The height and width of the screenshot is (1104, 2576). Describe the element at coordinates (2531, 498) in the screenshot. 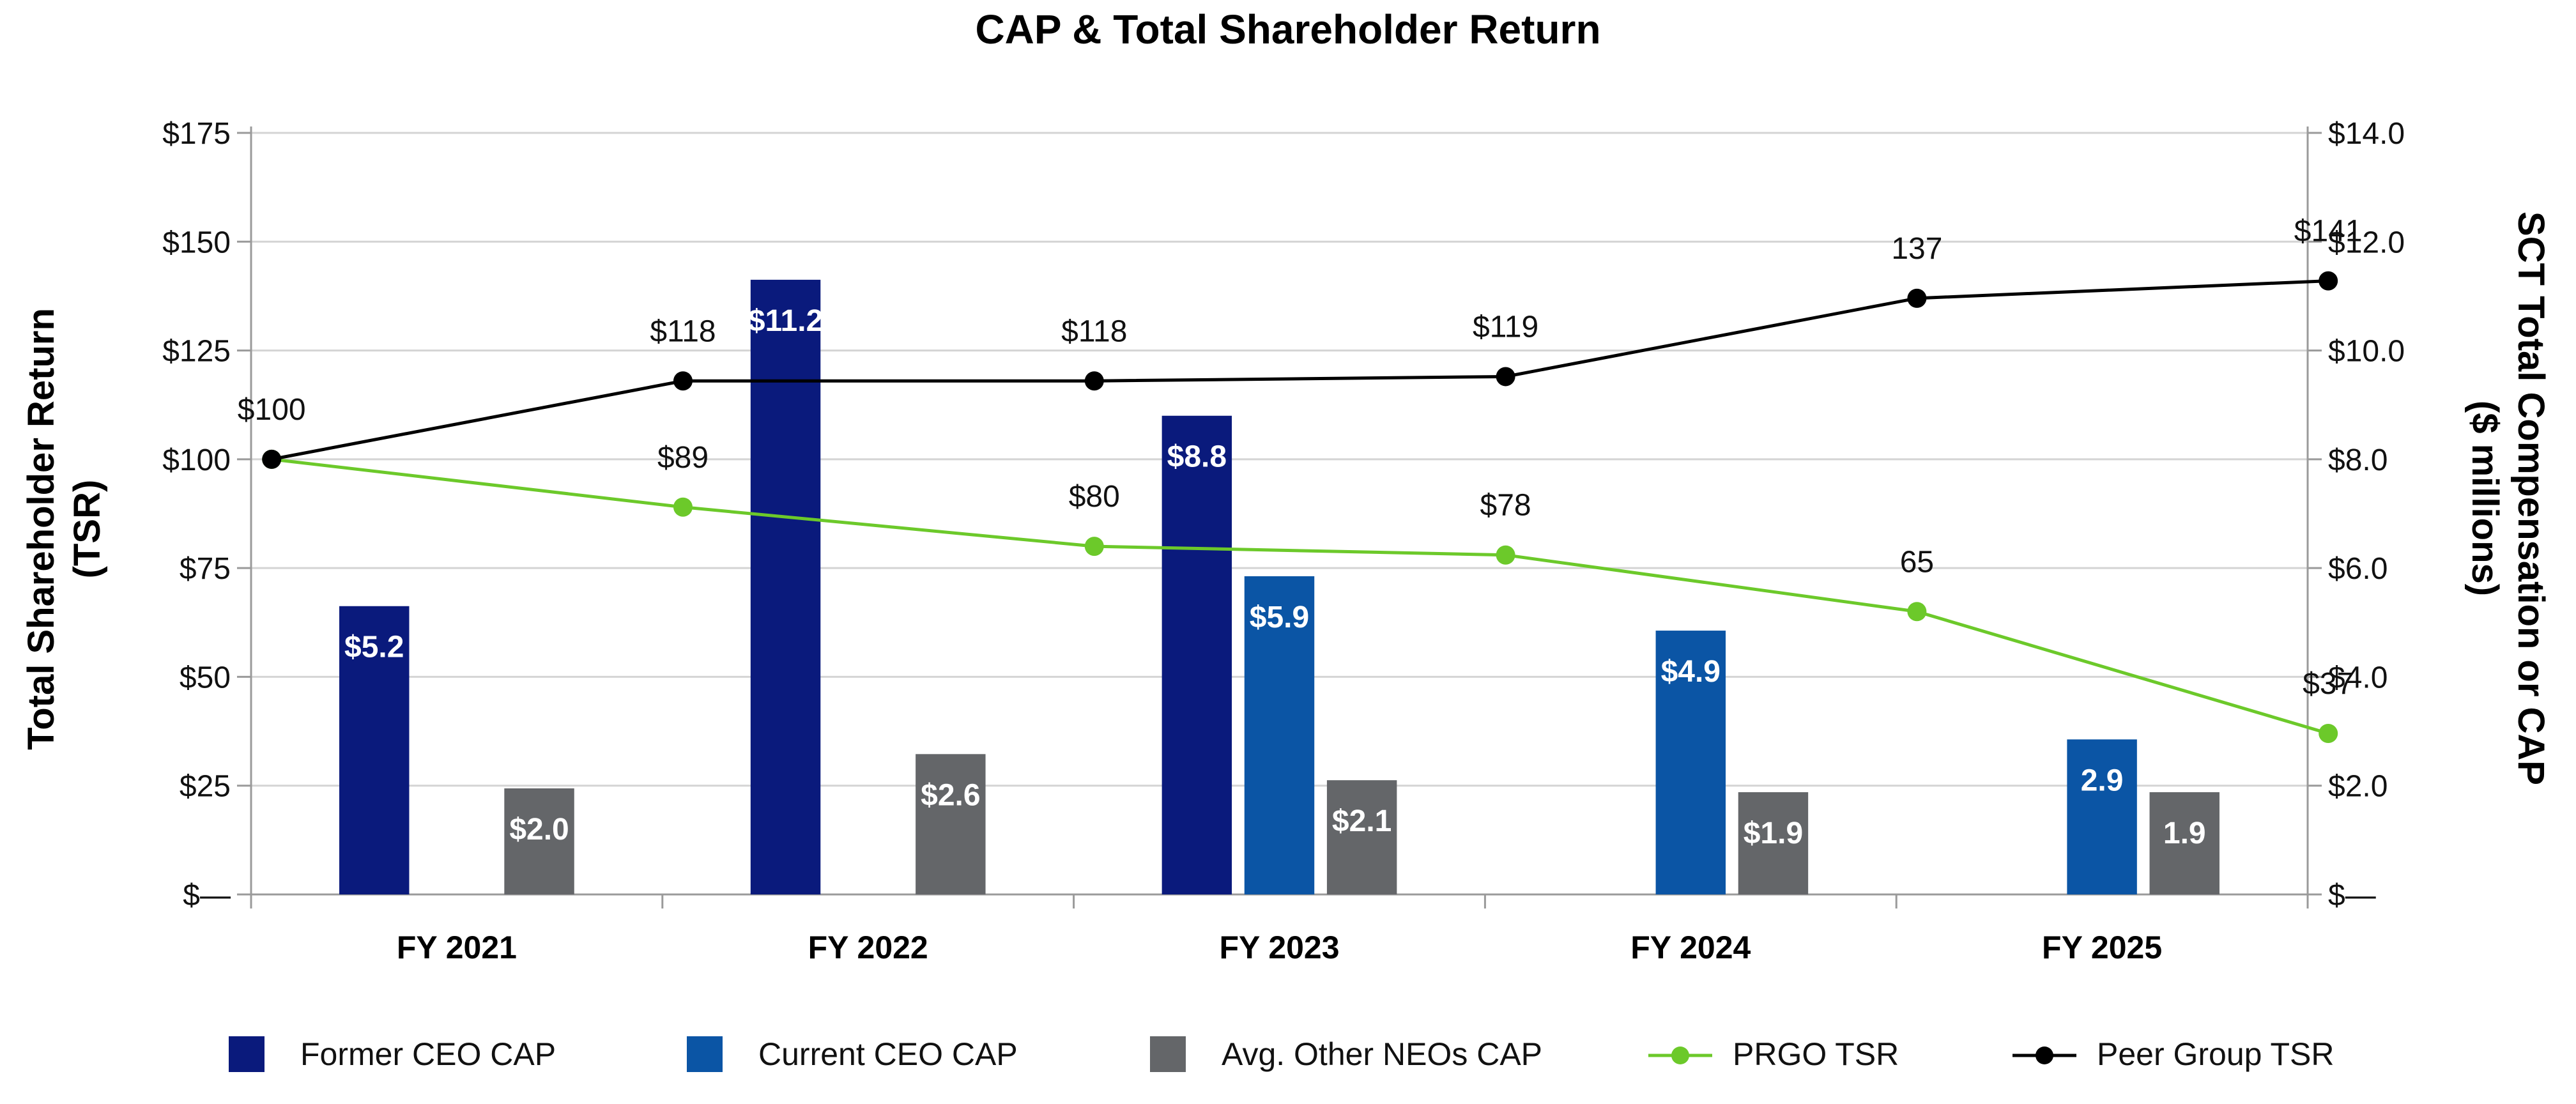

I see `right-axis-title-line1: SCT Total Compensation or CAP` at that location.